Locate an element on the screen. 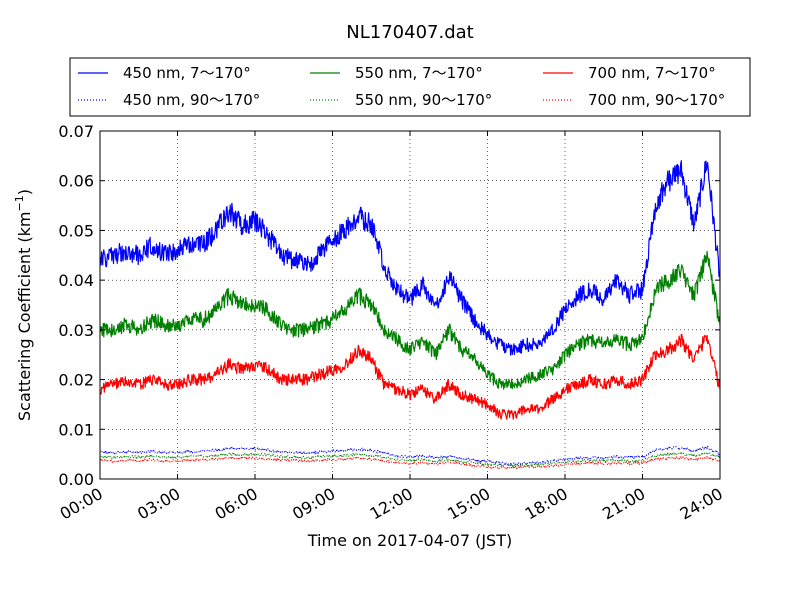  legend-label: 550 nm, 7～170° is located at coordinates (419, 73).